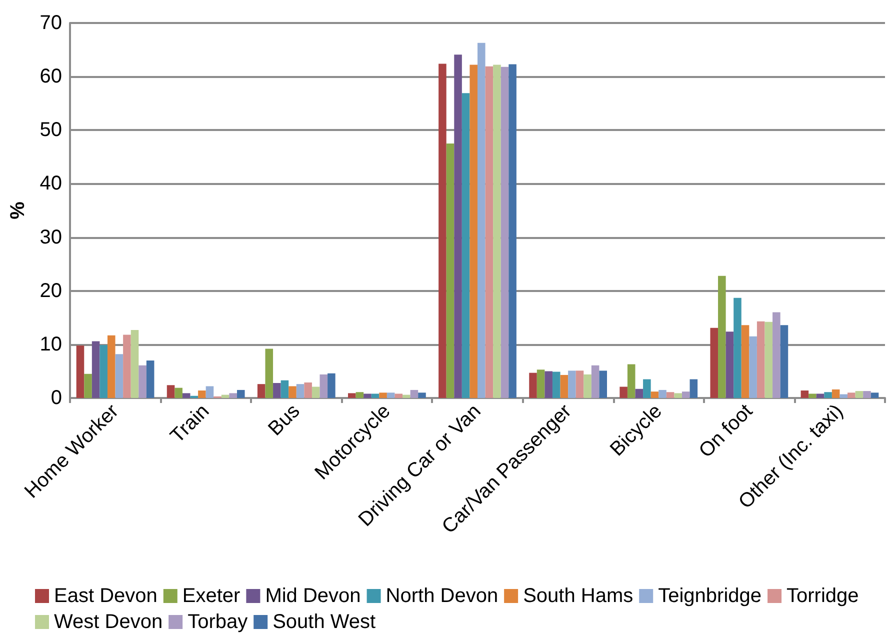 This screenshot has height=639, width=893. Describe the element at coordinates (51, 77) in the screenshot. I see `y-tick-label: 60` at that location.